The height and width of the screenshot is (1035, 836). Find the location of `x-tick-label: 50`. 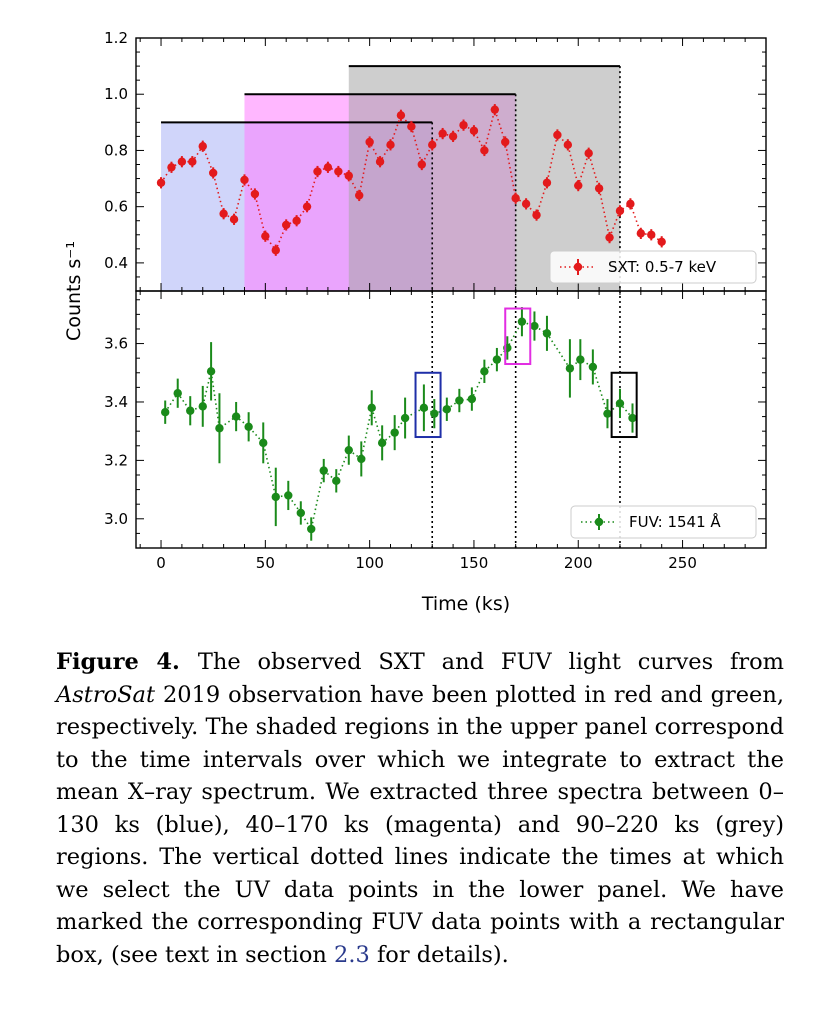

x-tick-label: 50 is located at coordinates (265, 563).